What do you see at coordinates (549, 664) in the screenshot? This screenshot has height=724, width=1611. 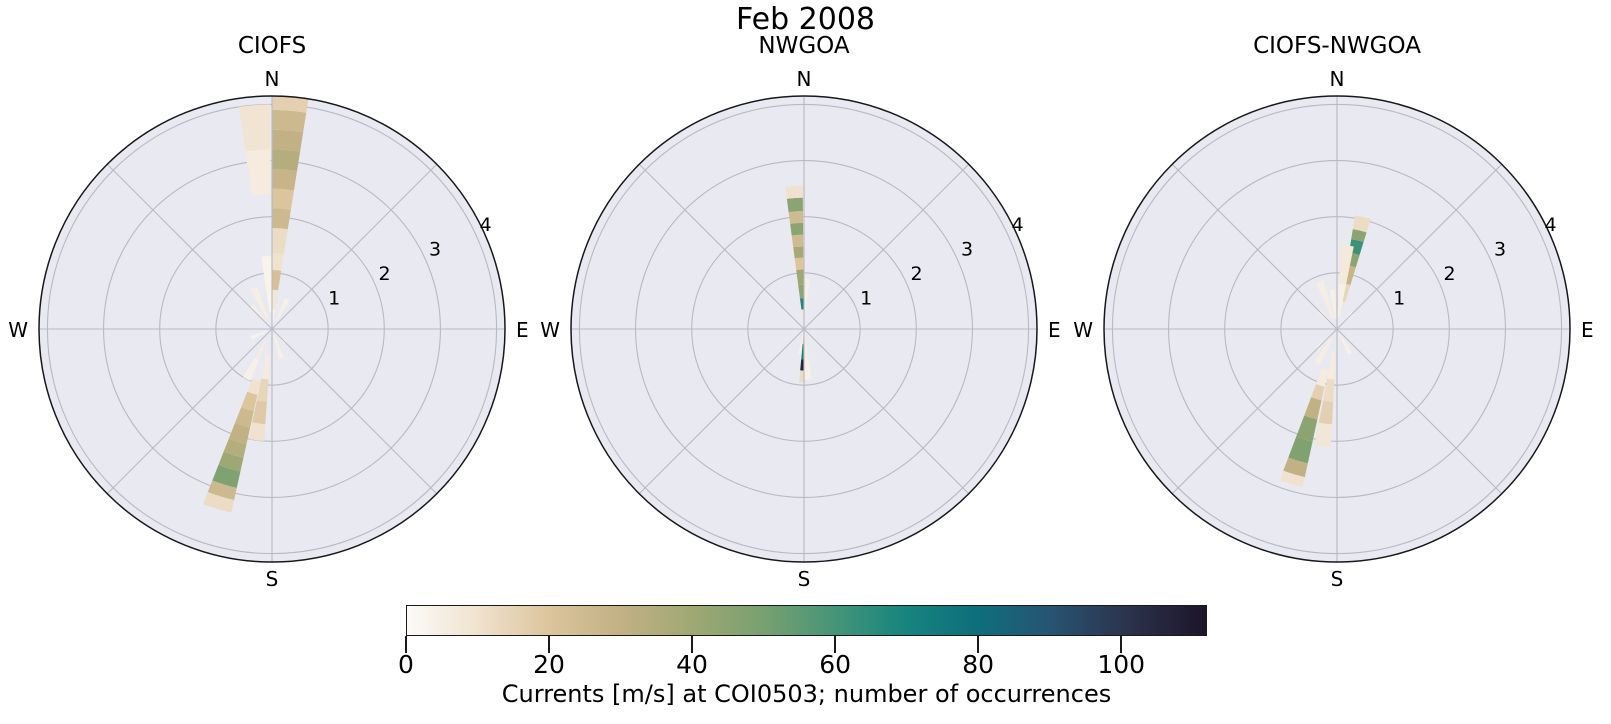 I see `colorbar-tick-label: 20` at bounding box center [549, 664].